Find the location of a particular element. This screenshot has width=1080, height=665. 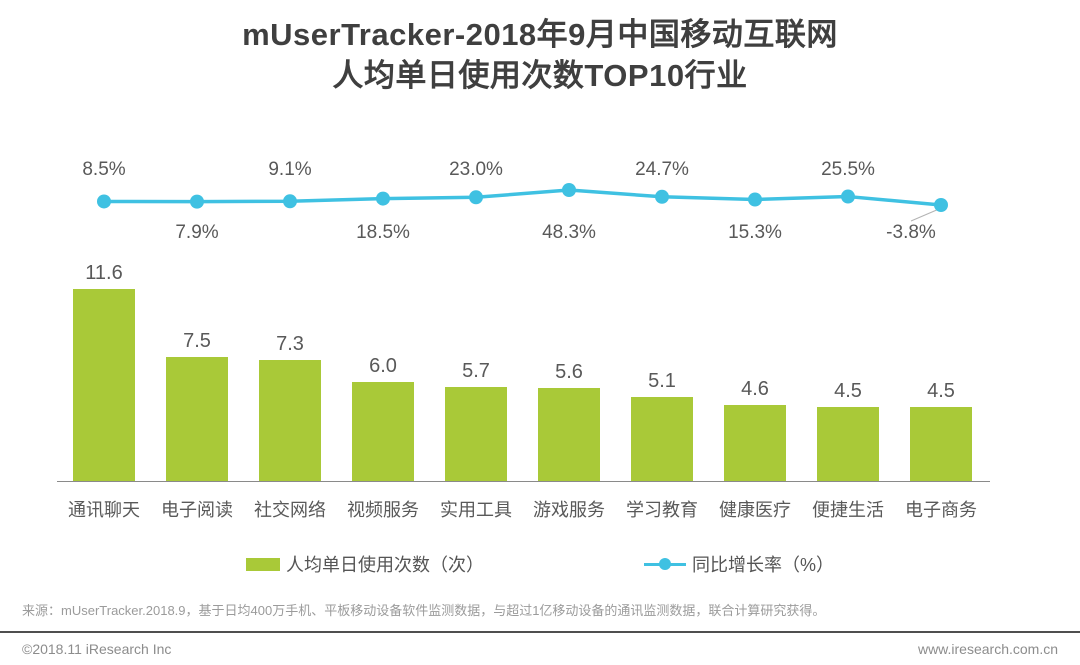

legend-item-line: 同比增长率（%） is located at coordinates (738, 564).